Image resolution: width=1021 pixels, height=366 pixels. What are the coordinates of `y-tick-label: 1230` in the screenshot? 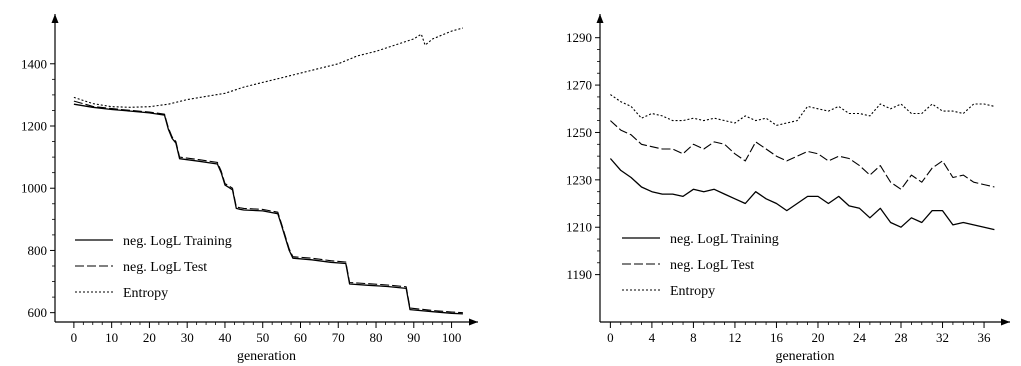 It's located at (579, 179).